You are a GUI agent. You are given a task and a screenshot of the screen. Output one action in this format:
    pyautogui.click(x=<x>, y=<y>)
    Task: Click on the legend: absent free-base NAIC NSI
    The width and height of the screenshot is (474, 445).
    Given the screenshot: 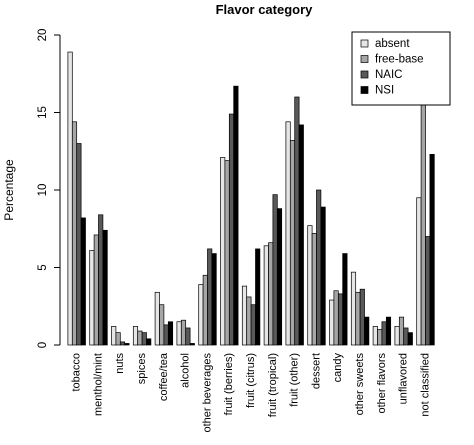 What is the action you would take?
    pyautogui.click(x=401, y=68)
    